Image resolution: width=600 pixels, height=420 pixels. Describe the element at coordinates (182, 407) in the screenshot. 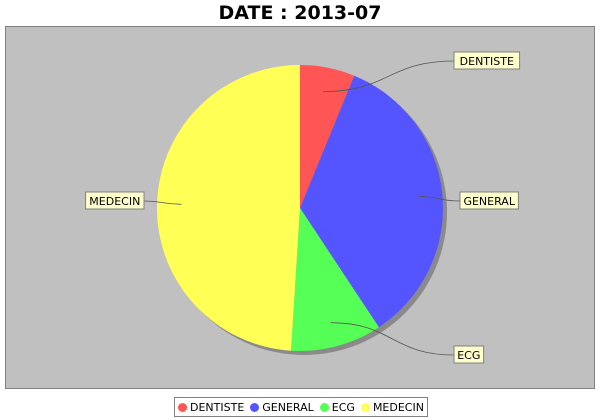

I see `legend-swatch-dentiste` at that location.